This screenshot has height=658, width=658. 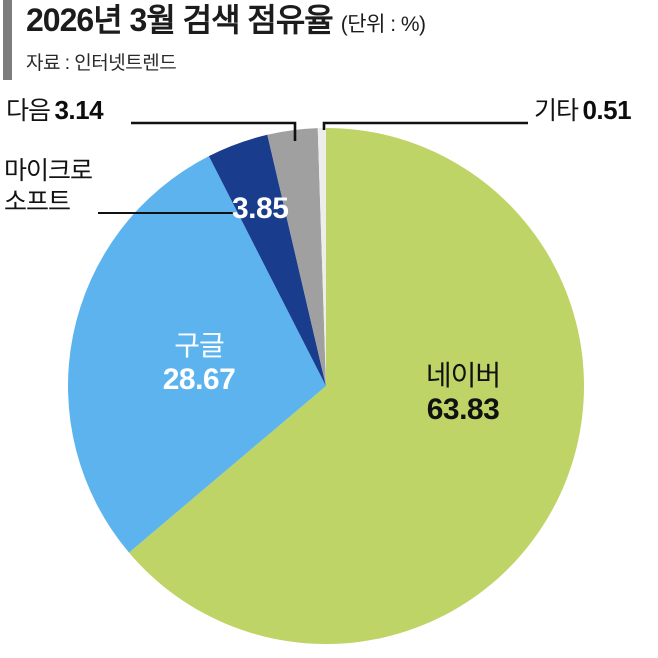 I want to click on callout-daum-label: 다음, so click(x=28, y=111).